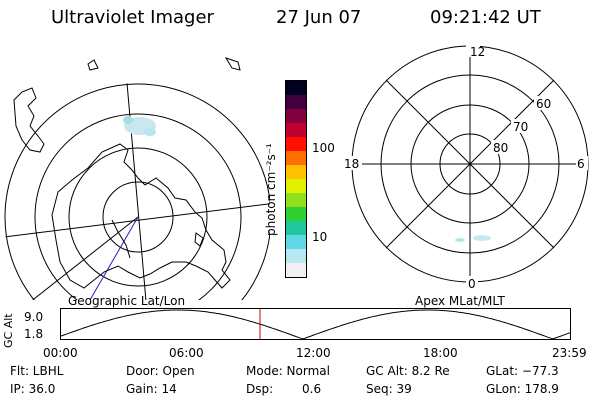 The width and height of the screenshot is (600, 400). I want to click on status-dsp-label: Dsp:, so click(260, 389).